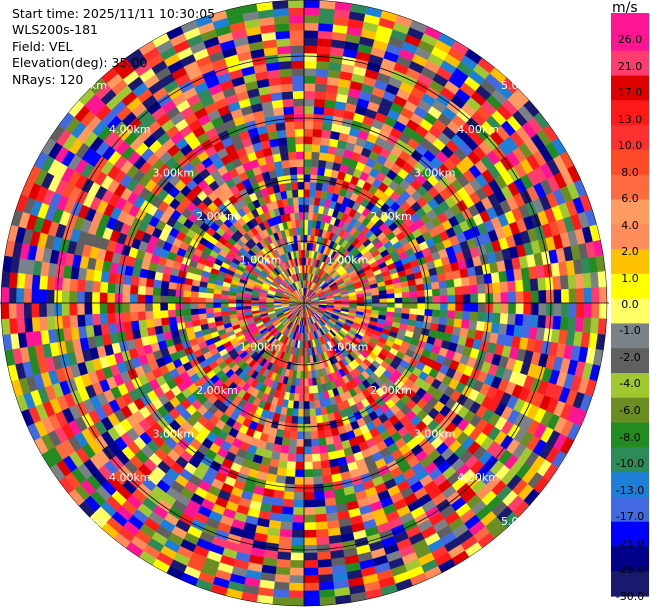 The image size is (650, 610). I want to click on range-ring-label: 1.00km, so click(348, 347).